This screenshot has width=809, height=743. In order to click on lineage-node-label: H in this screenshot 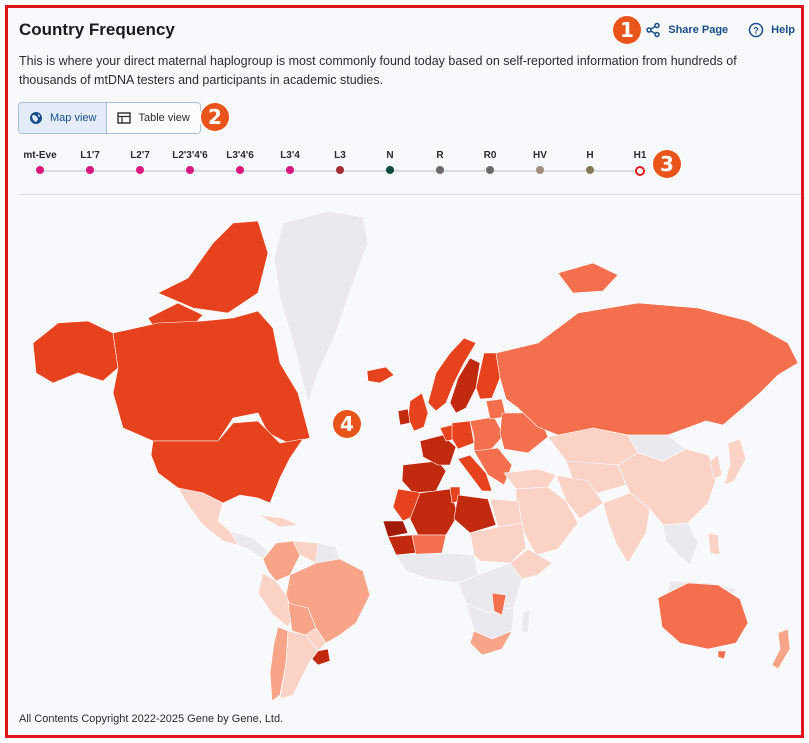, I will do `click(590, 155)`.